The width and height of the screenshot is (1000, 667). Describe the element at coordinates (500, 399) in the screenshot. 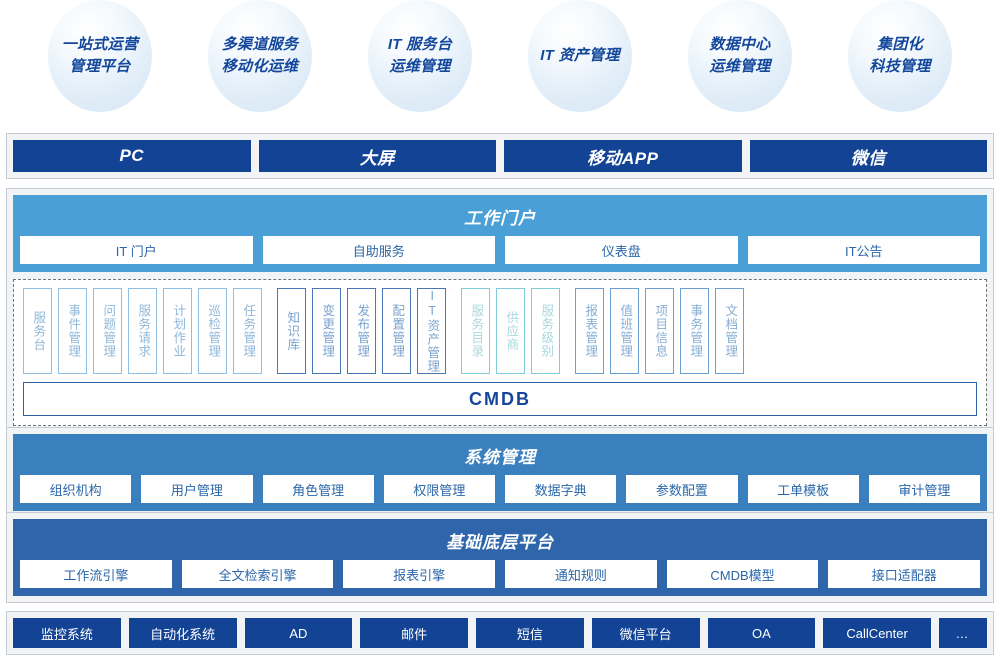

I see `cmdb-bar: CMDB` at that location.